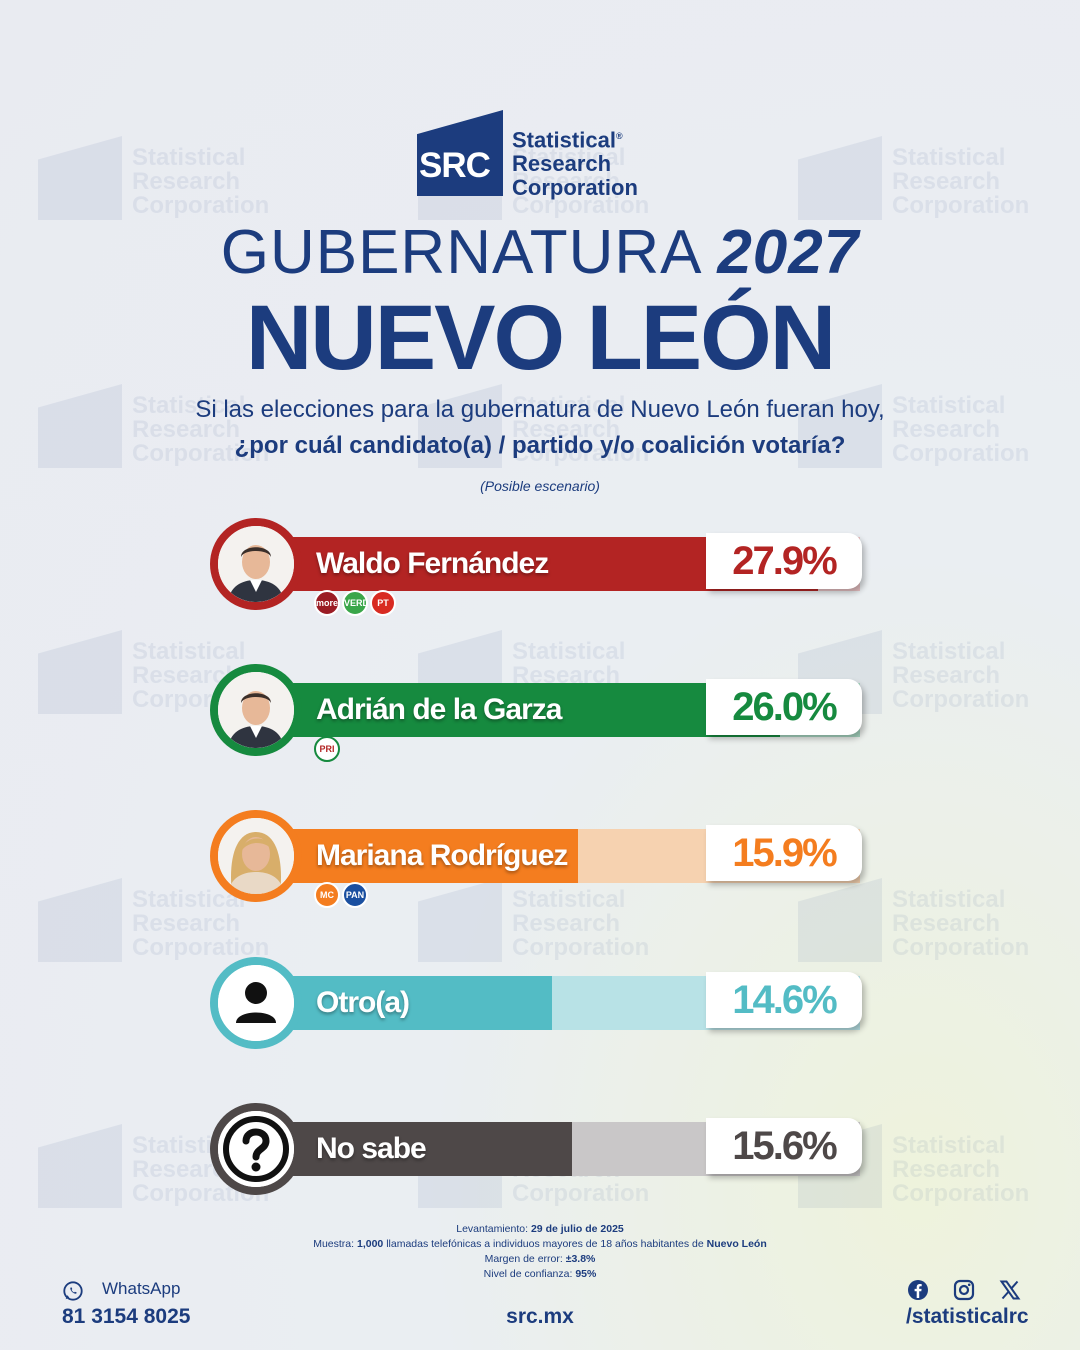 The width and height of the screenshot is (1080, 1350). I want to click on confidence-value: 95%, so click(586, 1274).